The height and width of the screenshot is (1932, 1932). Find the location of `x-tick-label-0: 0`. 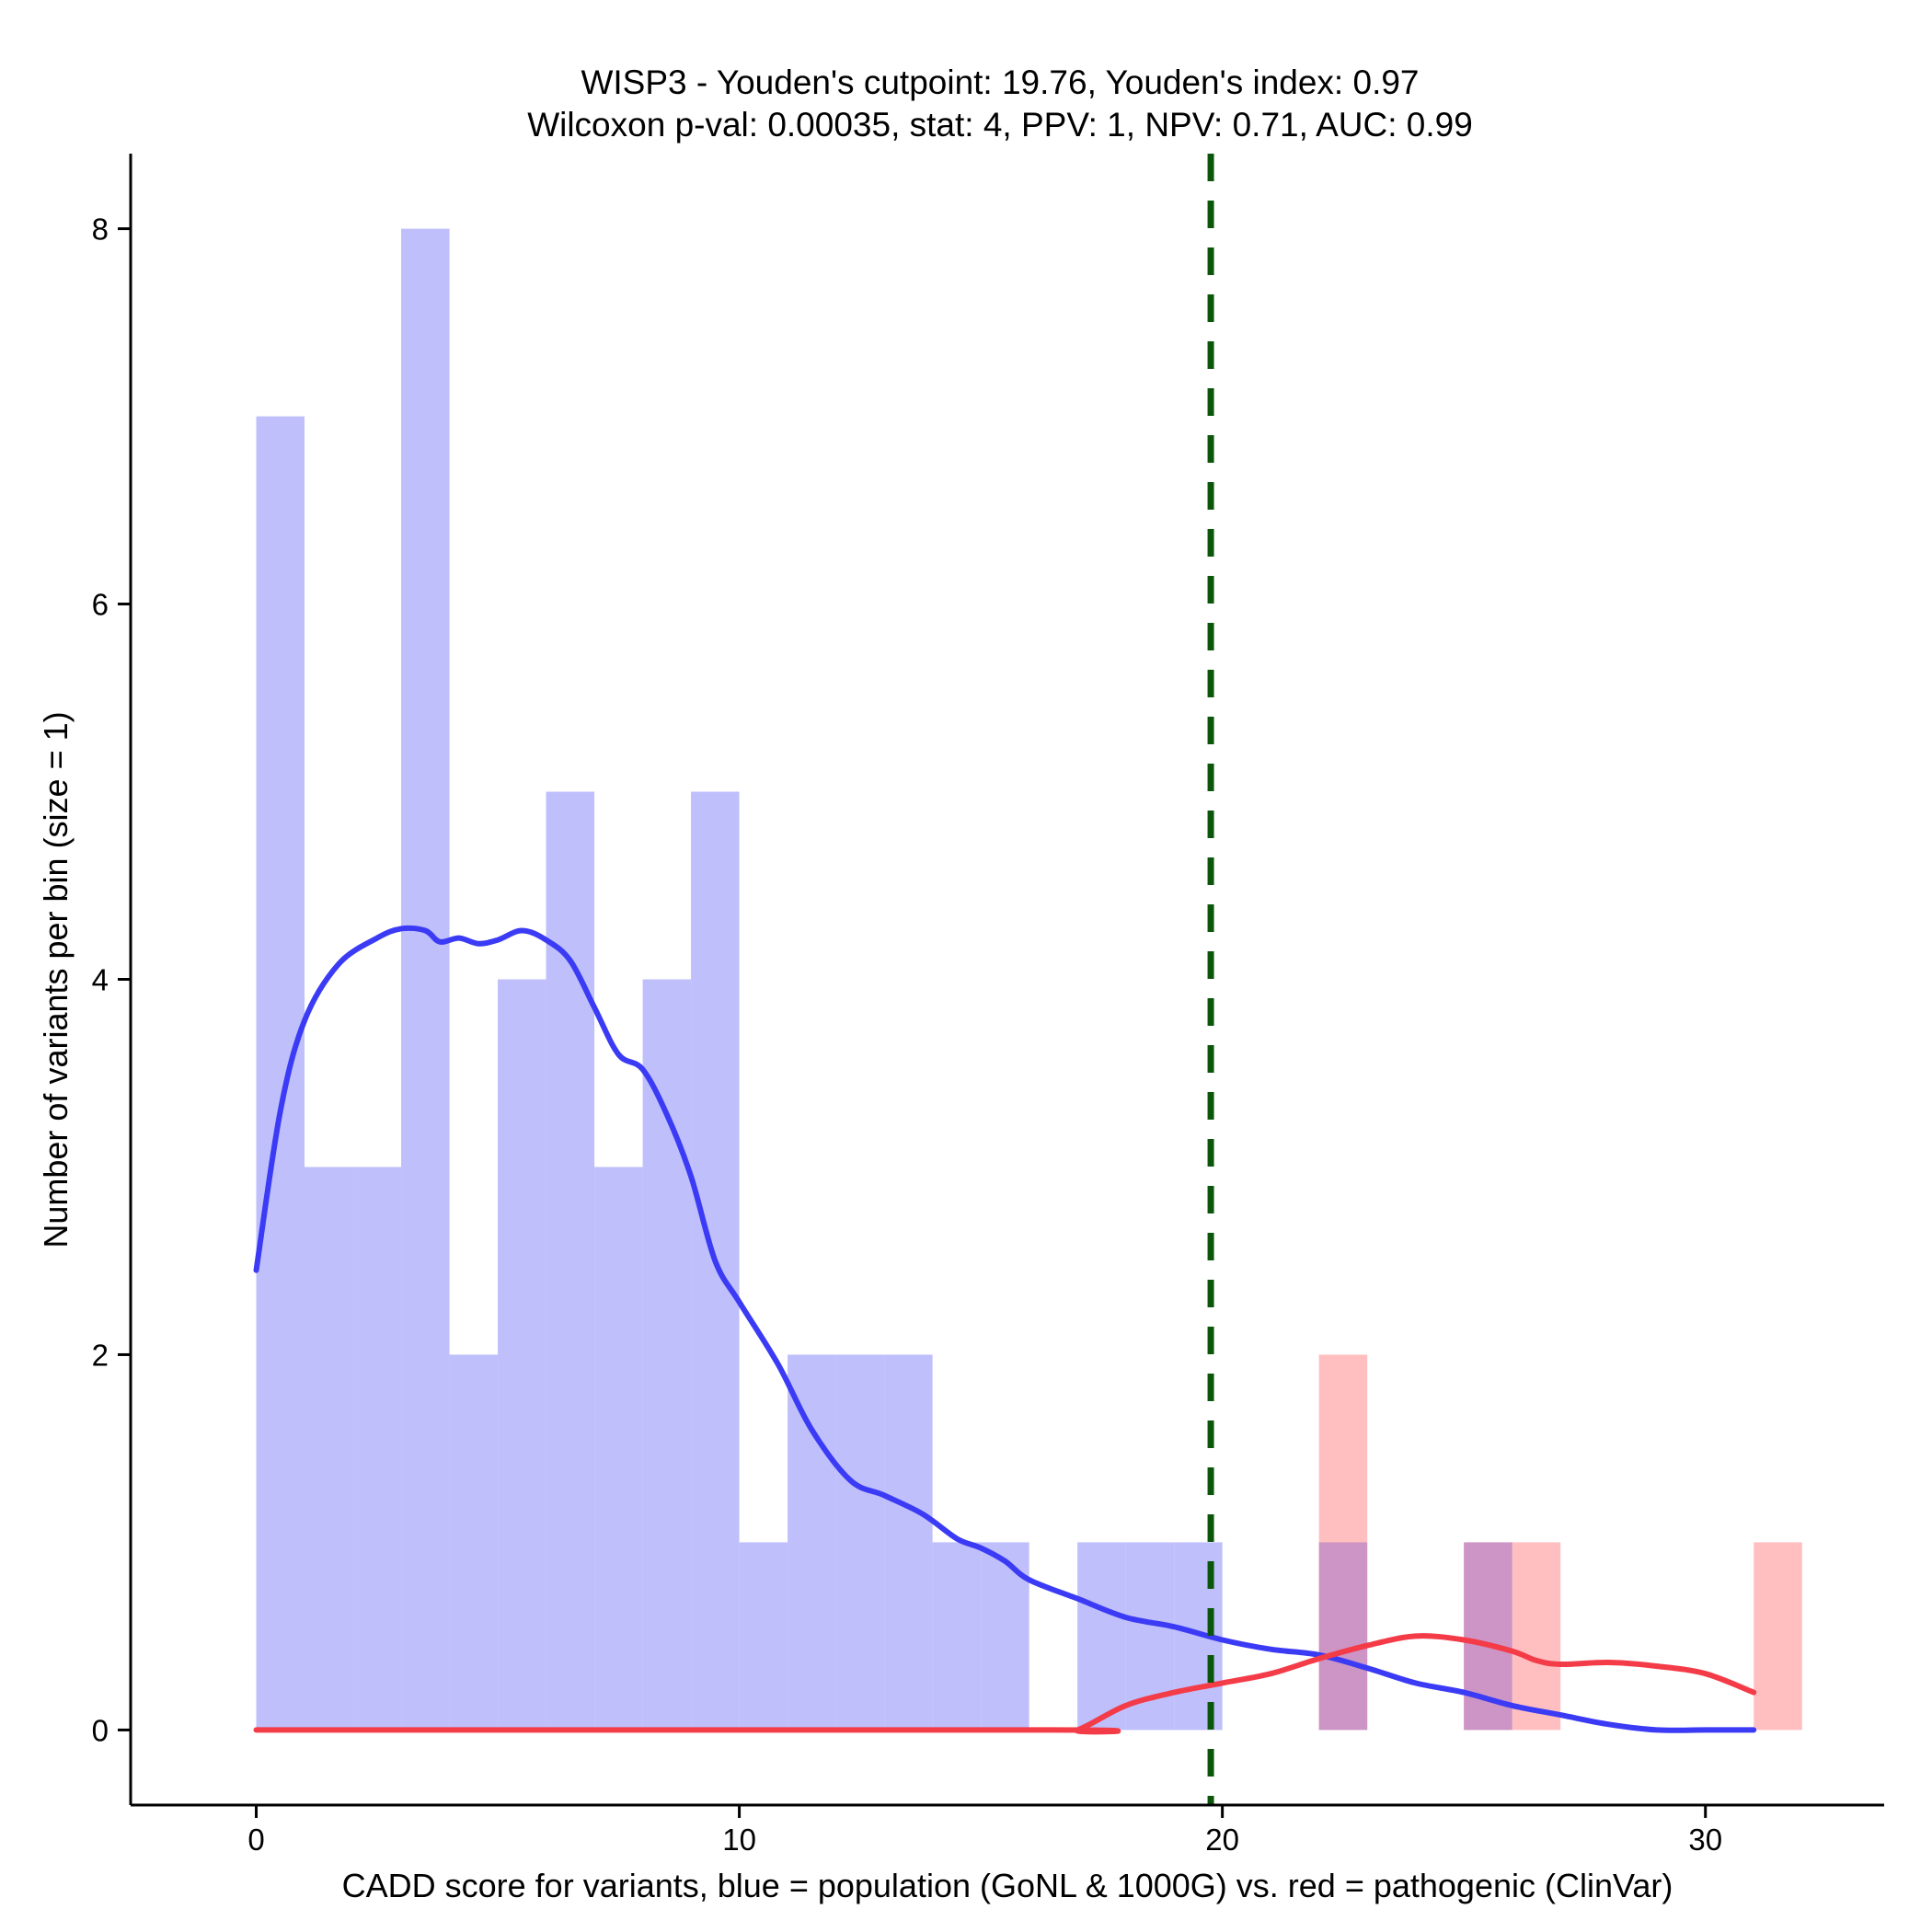

x-tick-label-0: 0 is located at coordinates (255, 1840).